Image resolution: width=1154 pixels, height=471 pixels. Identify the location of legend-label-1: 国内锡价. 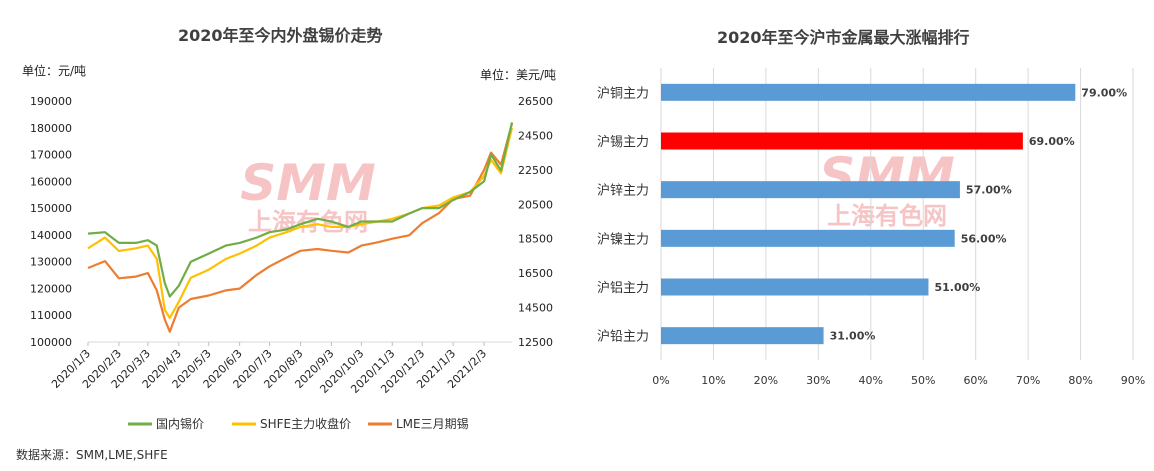
(180, 423).